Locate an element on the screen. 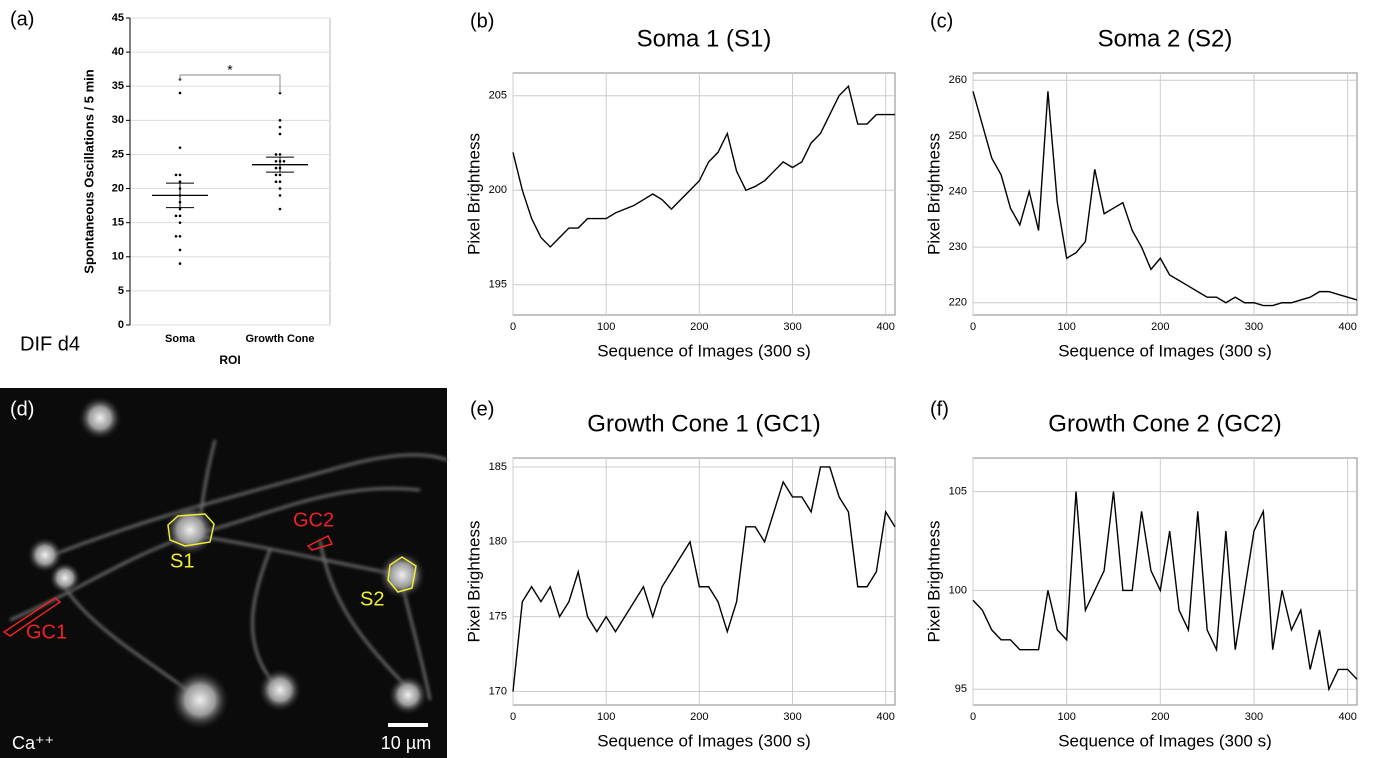  chart-title: Soma 2 (S2) is located at coordinates (1165, 38).